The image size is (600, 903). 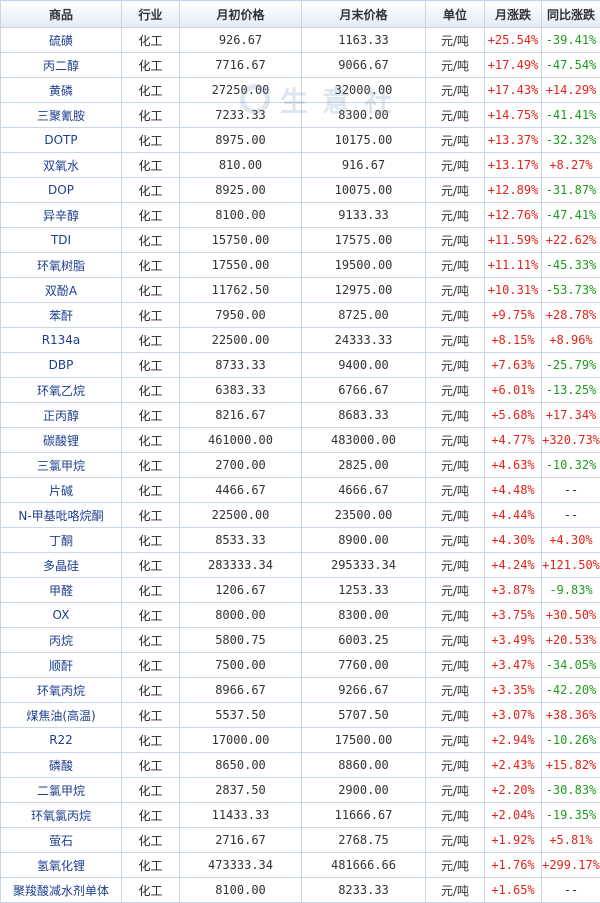 I want to click on product-name-cell: 丁酮, so click(x=61, y=540).